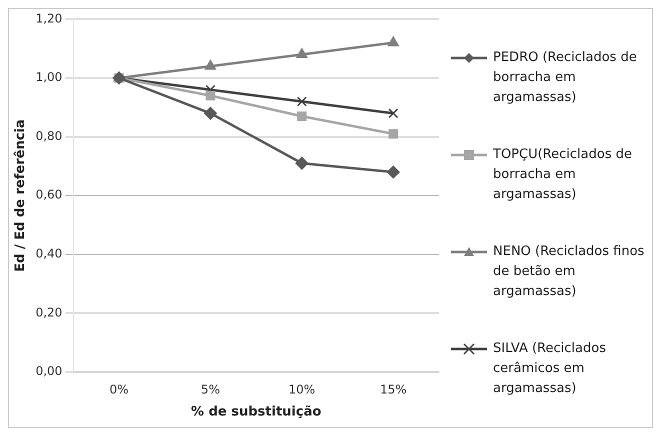 The image size is (665, 439). I want to click on y-tick-label: 0,40, so click(49, 253).